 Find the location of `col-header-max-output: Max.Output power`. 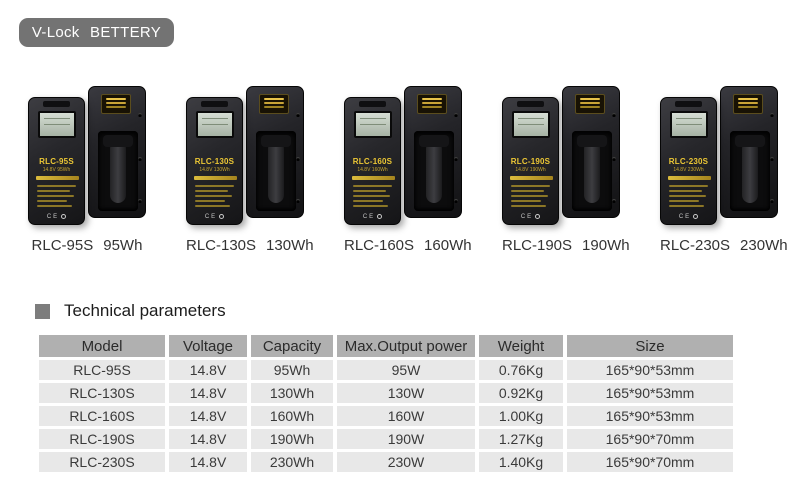

col-header-max-output: Max.Output power is located at coordinates (406, 346).